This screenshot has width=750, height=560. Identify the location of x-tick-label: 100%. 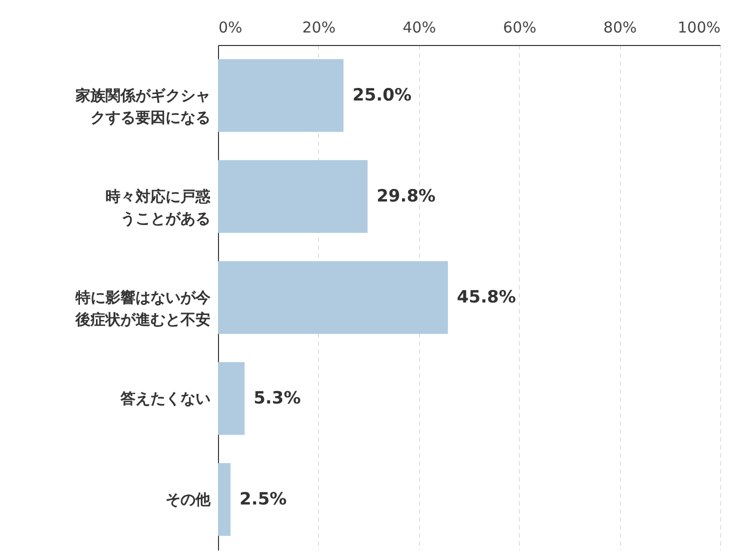
(699, 27).